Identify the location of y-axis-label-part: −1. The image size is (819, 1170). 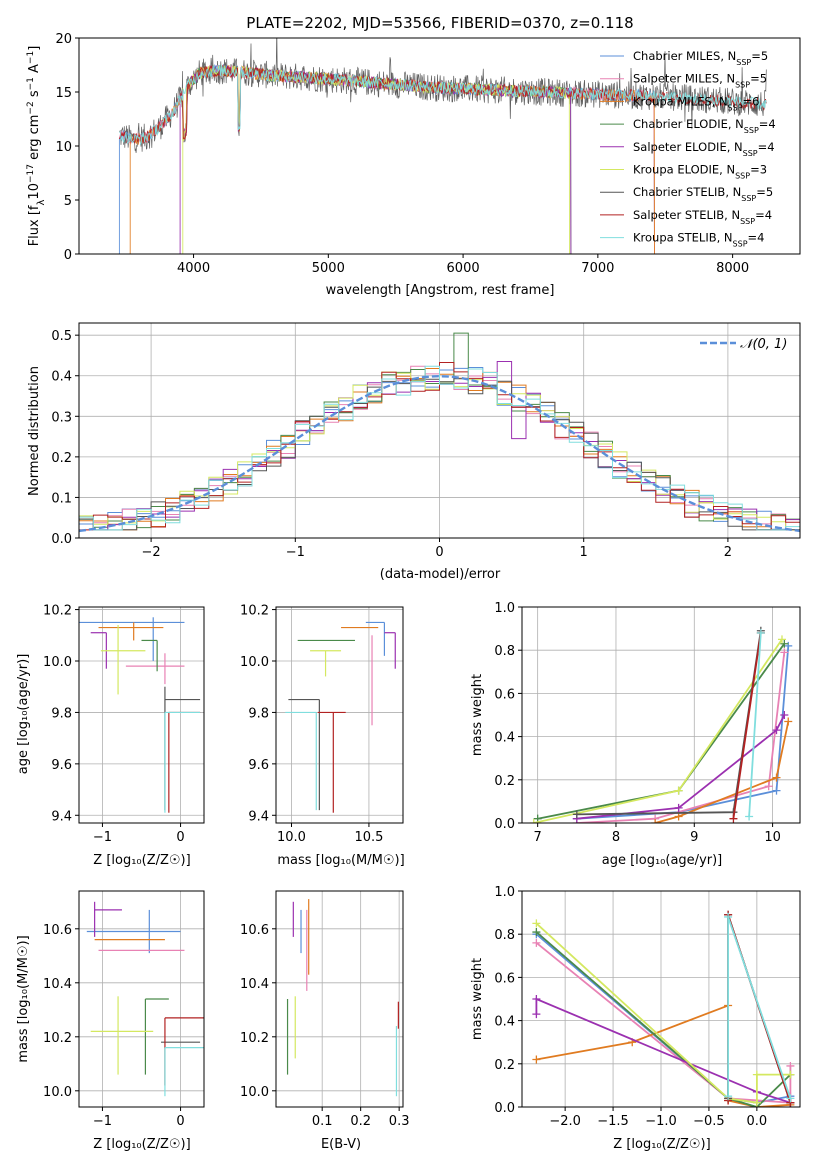
(31, 57).